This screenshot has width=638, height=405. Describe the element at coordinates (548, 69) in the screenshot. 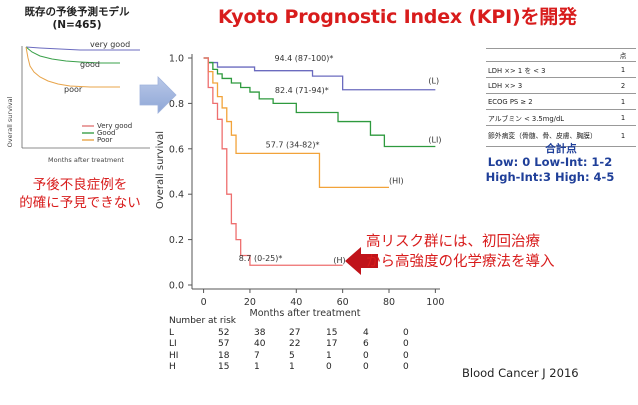

I see `score-factor: LDH ×> 1 を < 3` at that location.